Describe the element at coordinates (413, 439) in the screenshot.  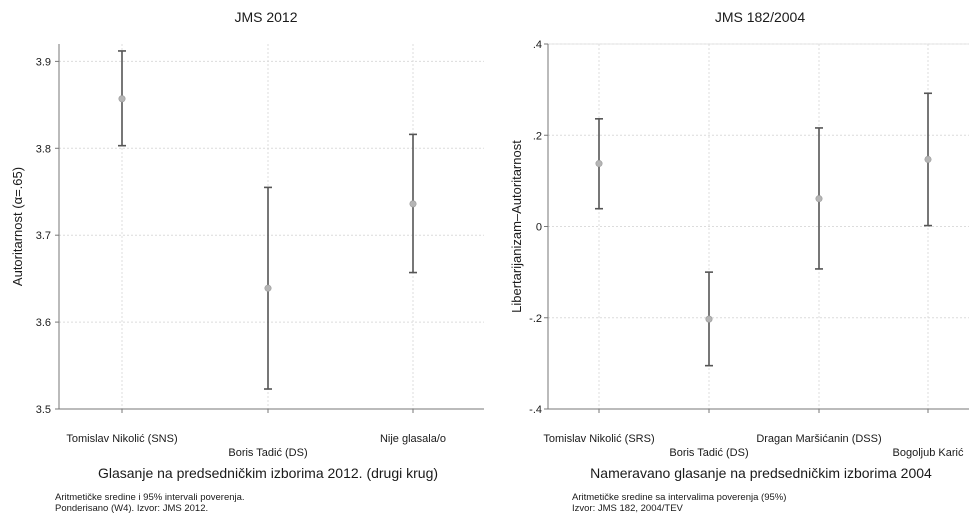
I see `x-tick-label: Nije glasala/o` at that location.